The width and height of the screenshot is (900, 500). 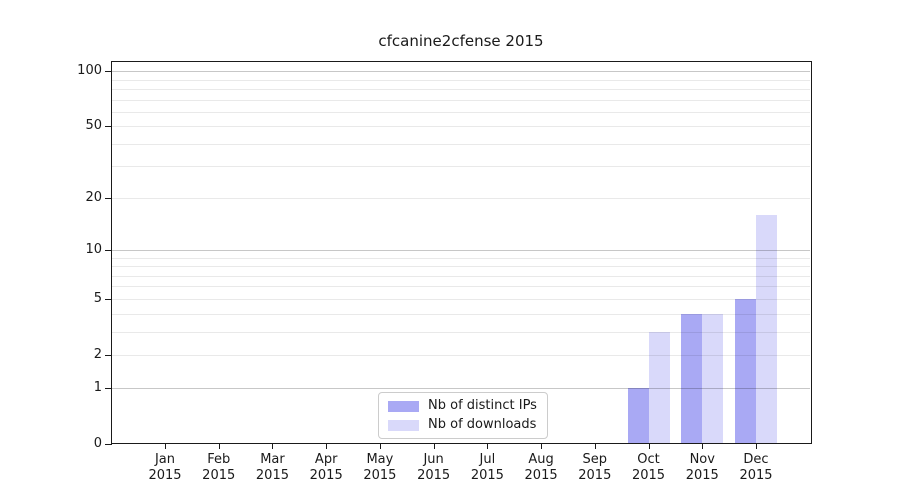 What do you see at coordinates (97, 443) in the screenshot?
I see `y-tick-label: 0` at bounding box center [97, 443].